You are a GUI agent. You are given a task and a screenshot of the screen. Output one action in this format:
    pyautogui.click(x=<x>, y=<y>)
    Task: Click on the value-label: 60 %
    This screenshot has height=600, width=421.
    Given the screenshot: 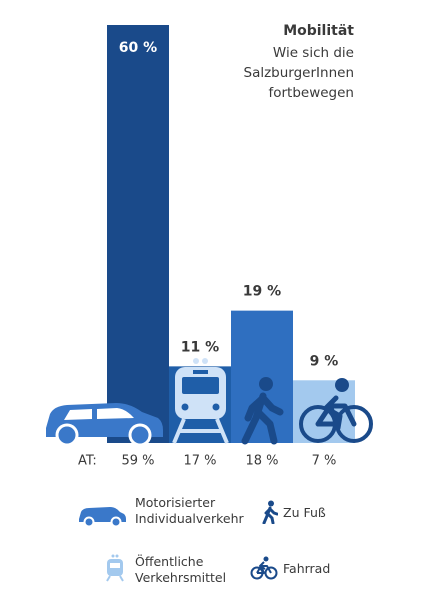 What is the action you would take?
    pyautogui.click(x=138, y=48)
    